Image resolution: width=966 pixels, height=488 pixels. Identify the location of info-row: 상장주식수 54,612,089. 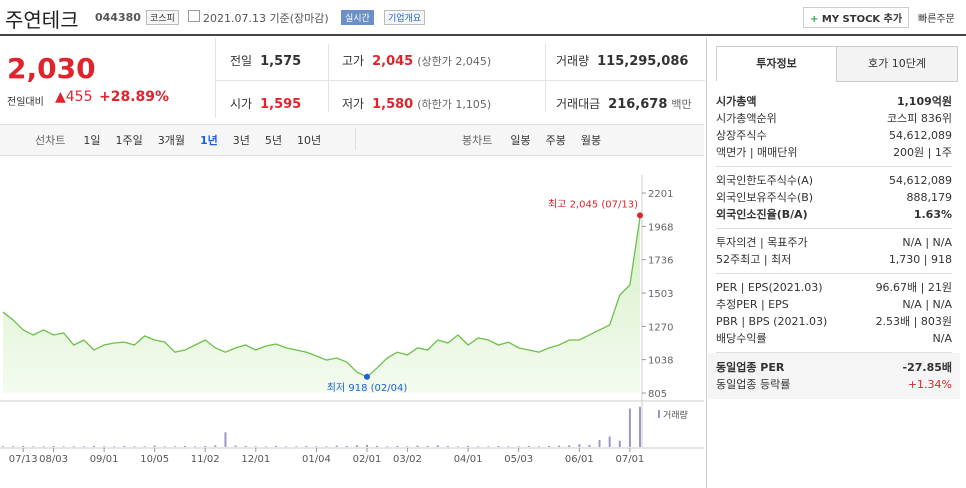
(834, 135).